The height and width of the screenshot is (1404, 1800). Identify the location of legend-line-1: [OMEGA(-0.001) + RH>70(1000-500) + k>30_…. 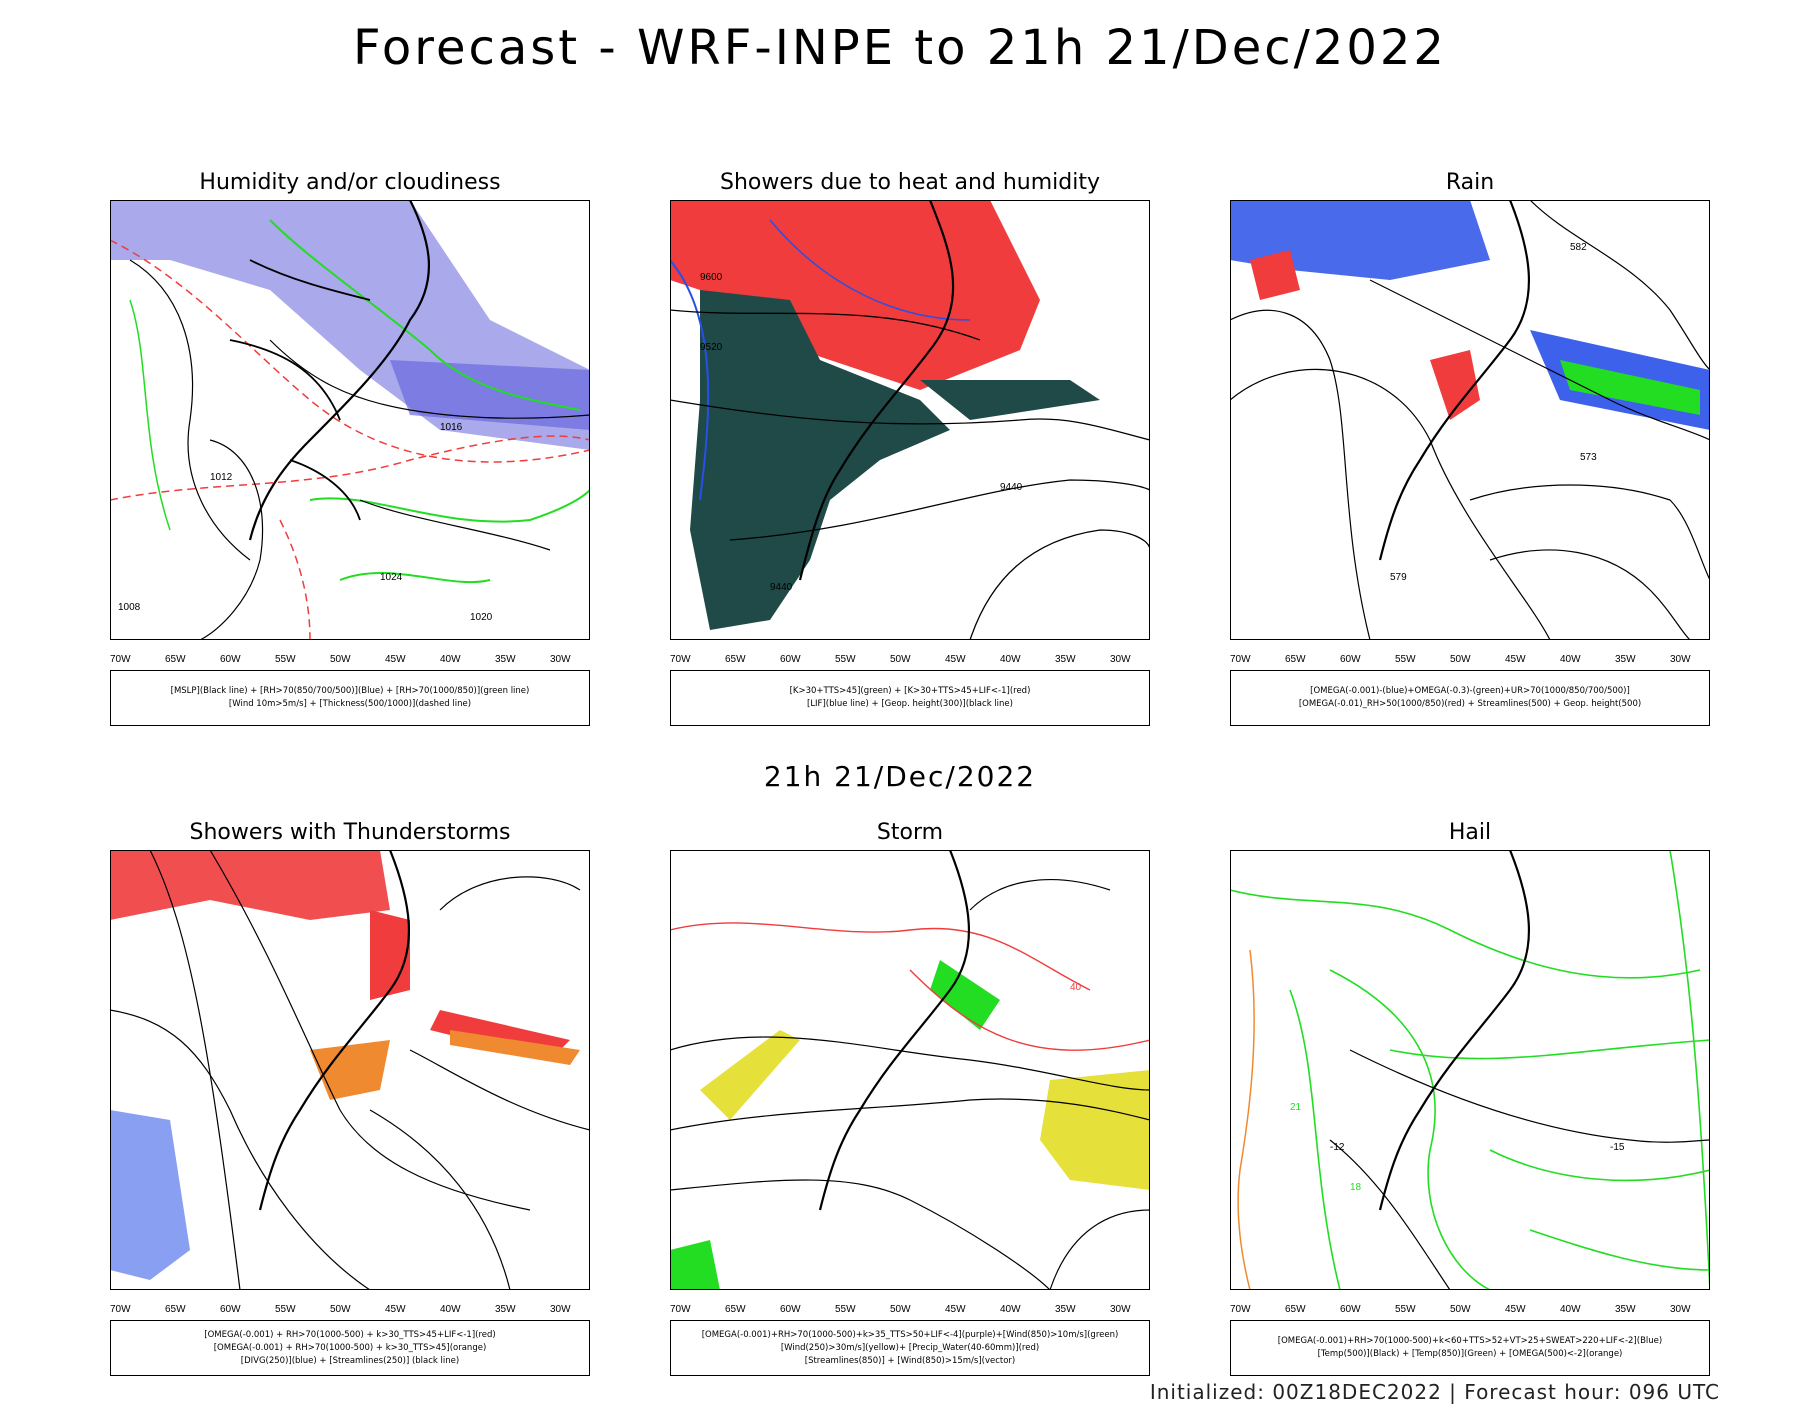
(350, 1334).